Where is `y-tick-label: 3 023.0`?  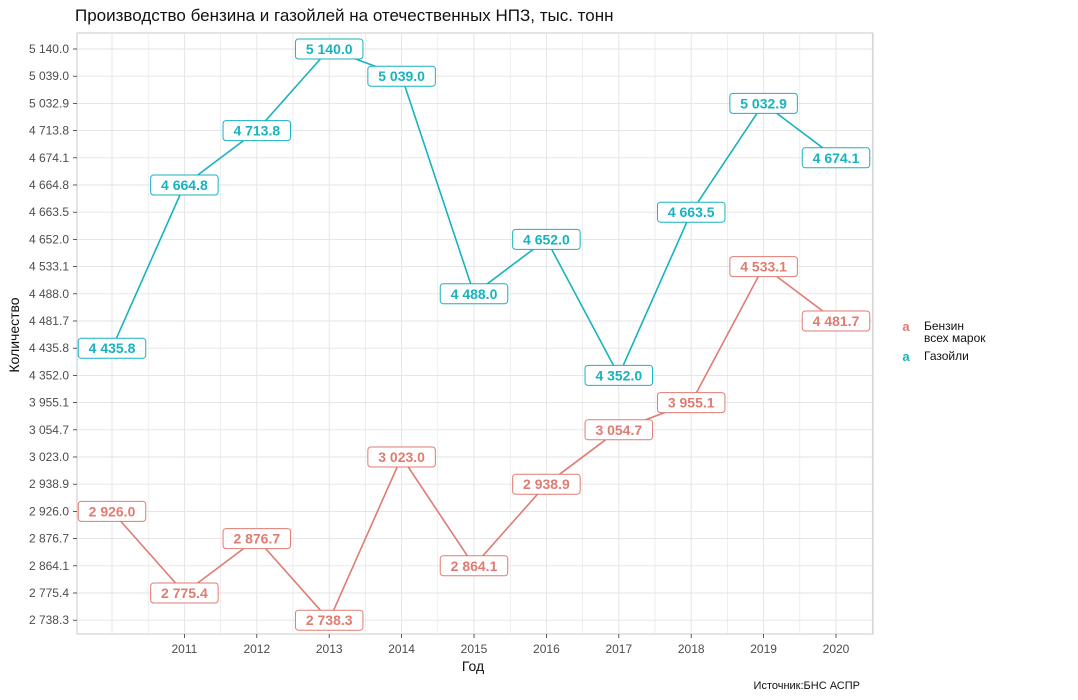
y-tick-label: 3 023.0 is located at coordinates (49, 457).